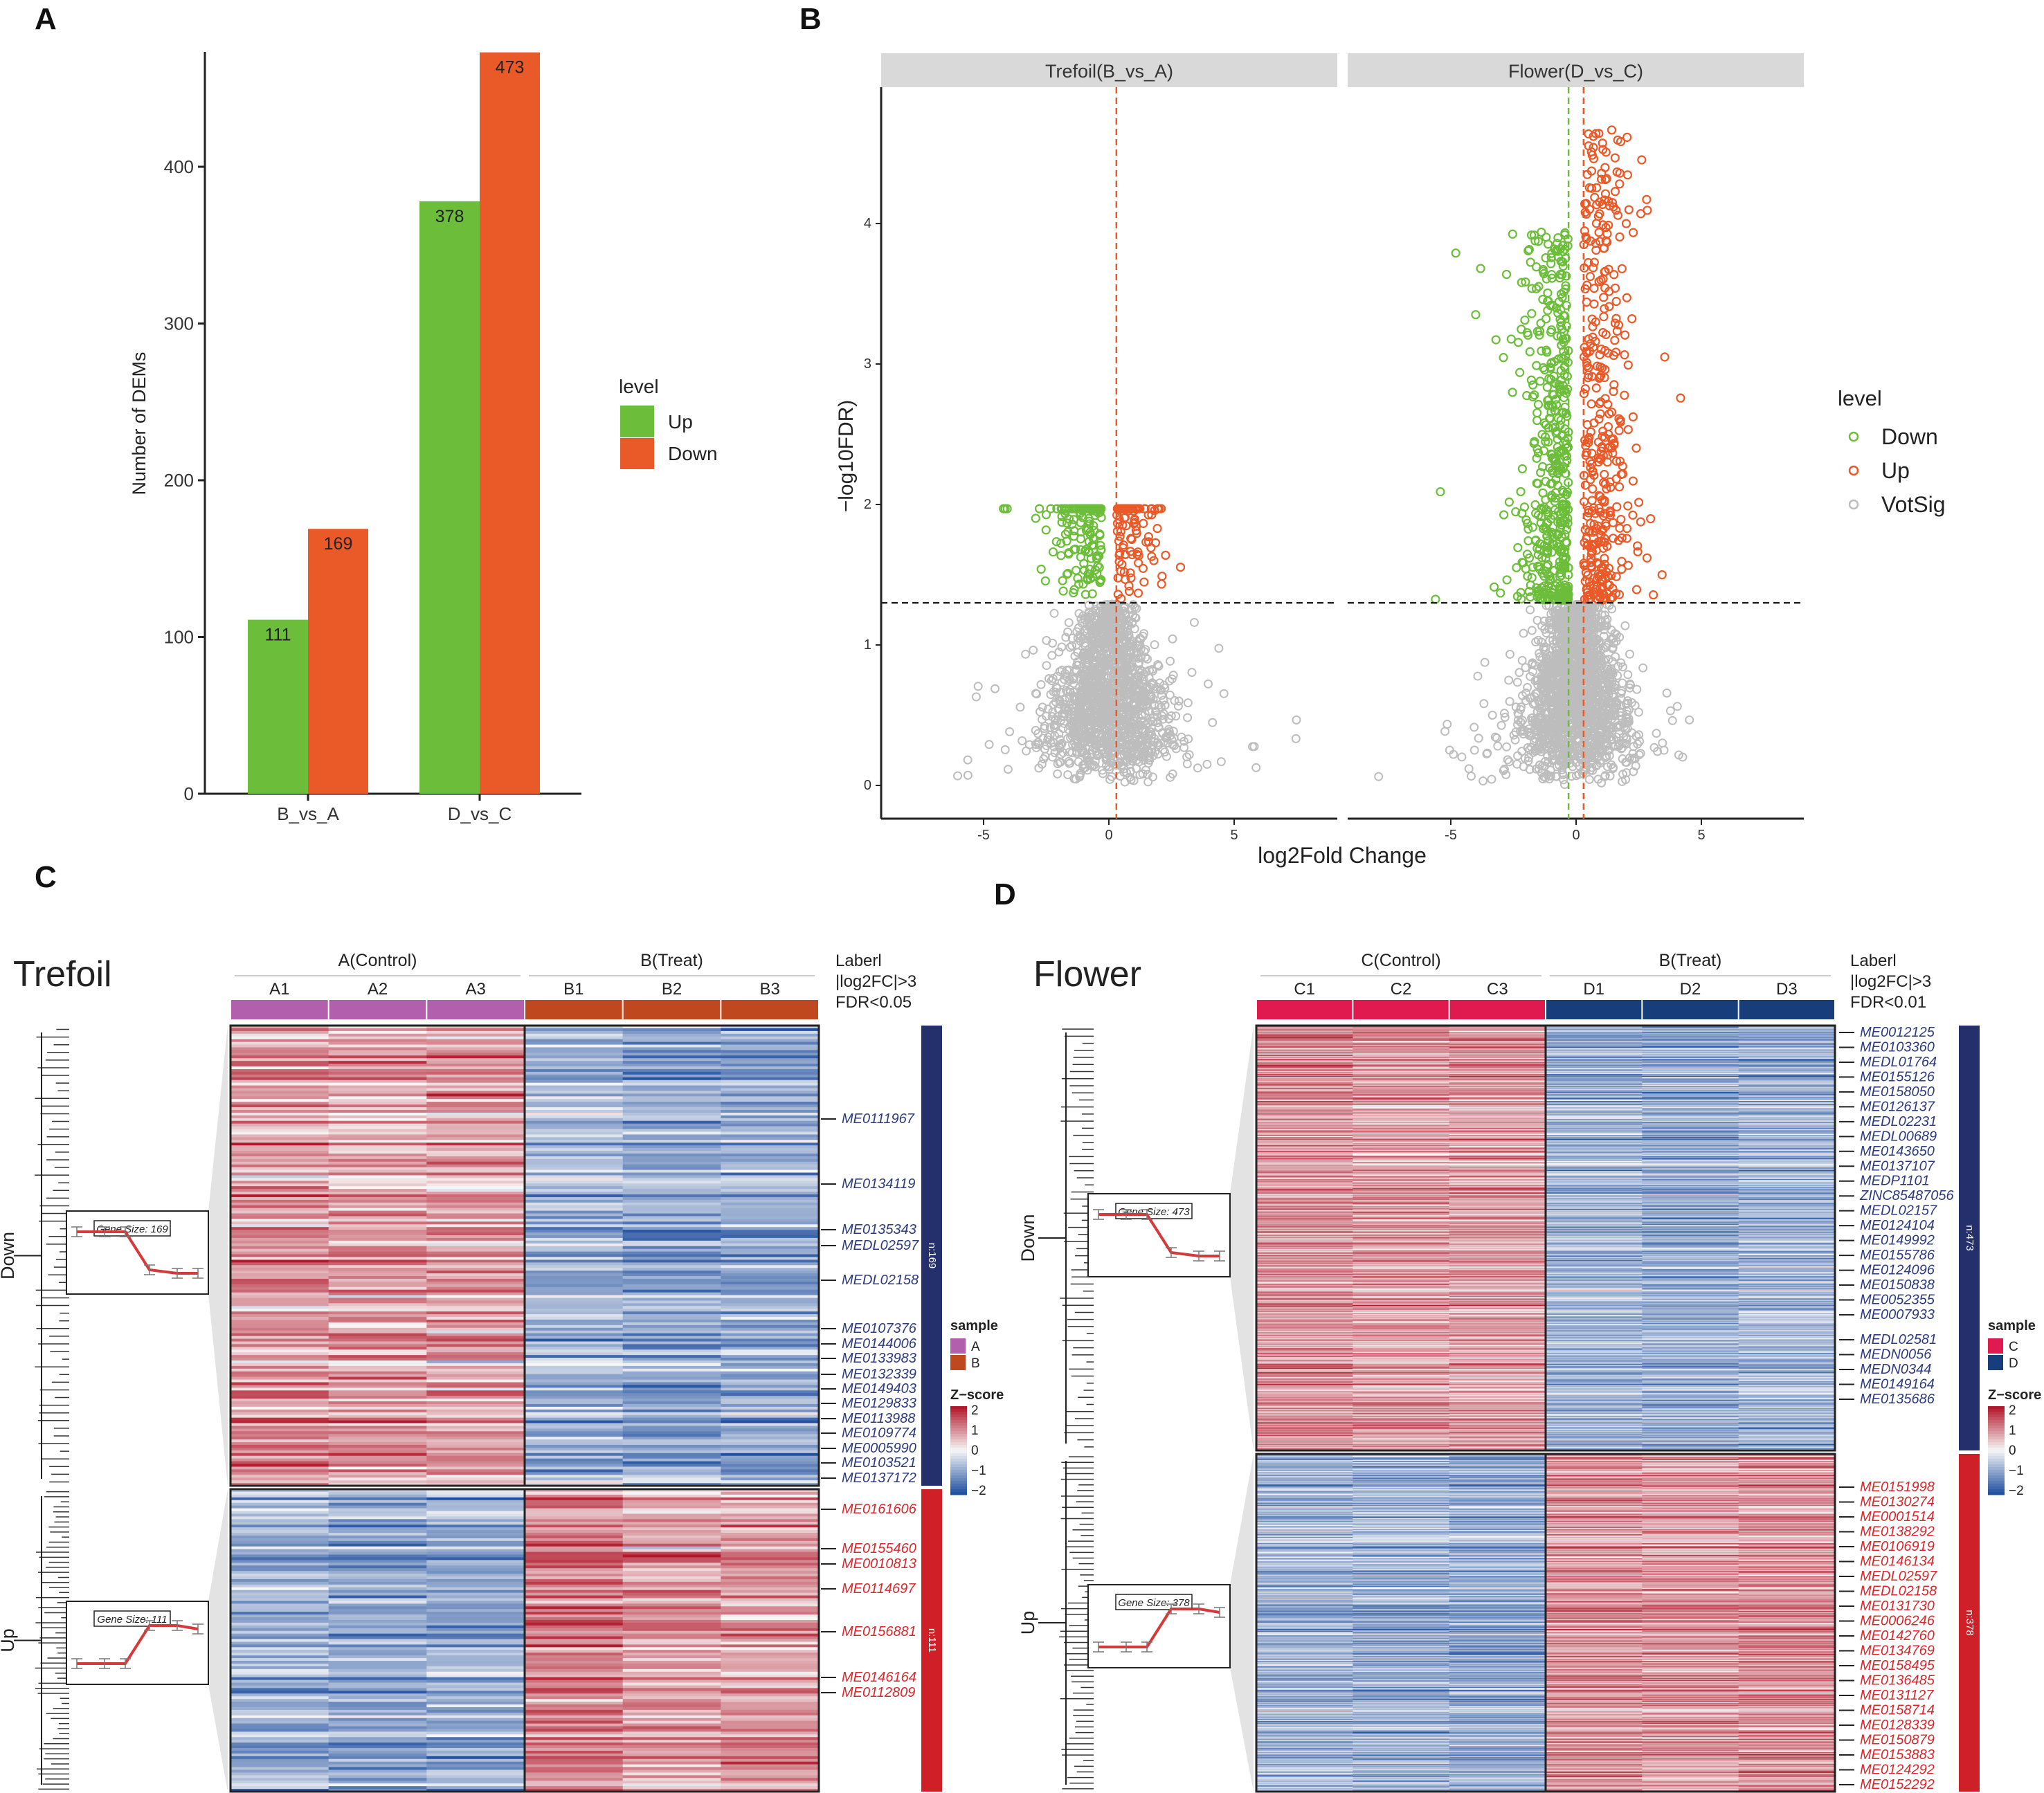 This screenshot has width=2044, height=1793. What do you see at coordinates (1895, 471) in the screenshot?
I see `legend-label-up: Up` at bounding box center [1895, 471].